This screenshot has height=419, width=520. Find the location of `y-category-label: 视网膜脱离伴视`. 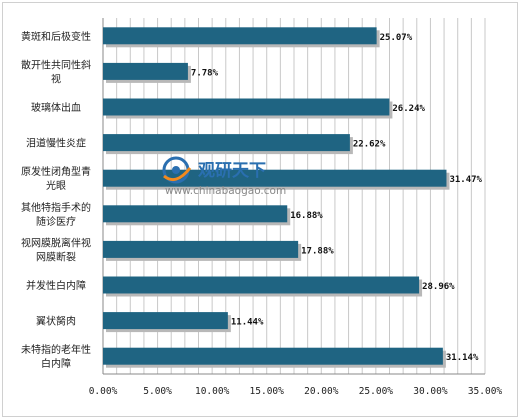

y-category-label: 视网膜脱离伴视 is located at coordinates (56, 242).